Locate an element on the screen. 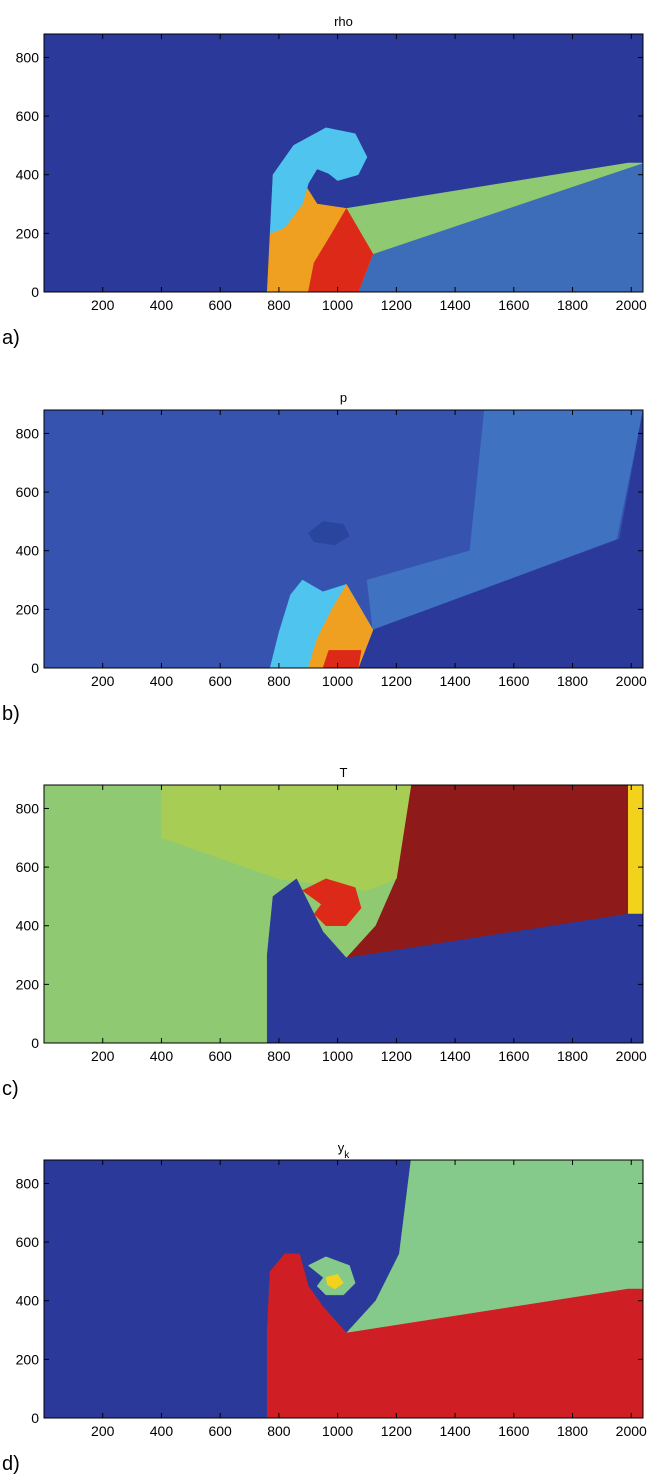  panel-title: p is located at coordinates (343, 397).